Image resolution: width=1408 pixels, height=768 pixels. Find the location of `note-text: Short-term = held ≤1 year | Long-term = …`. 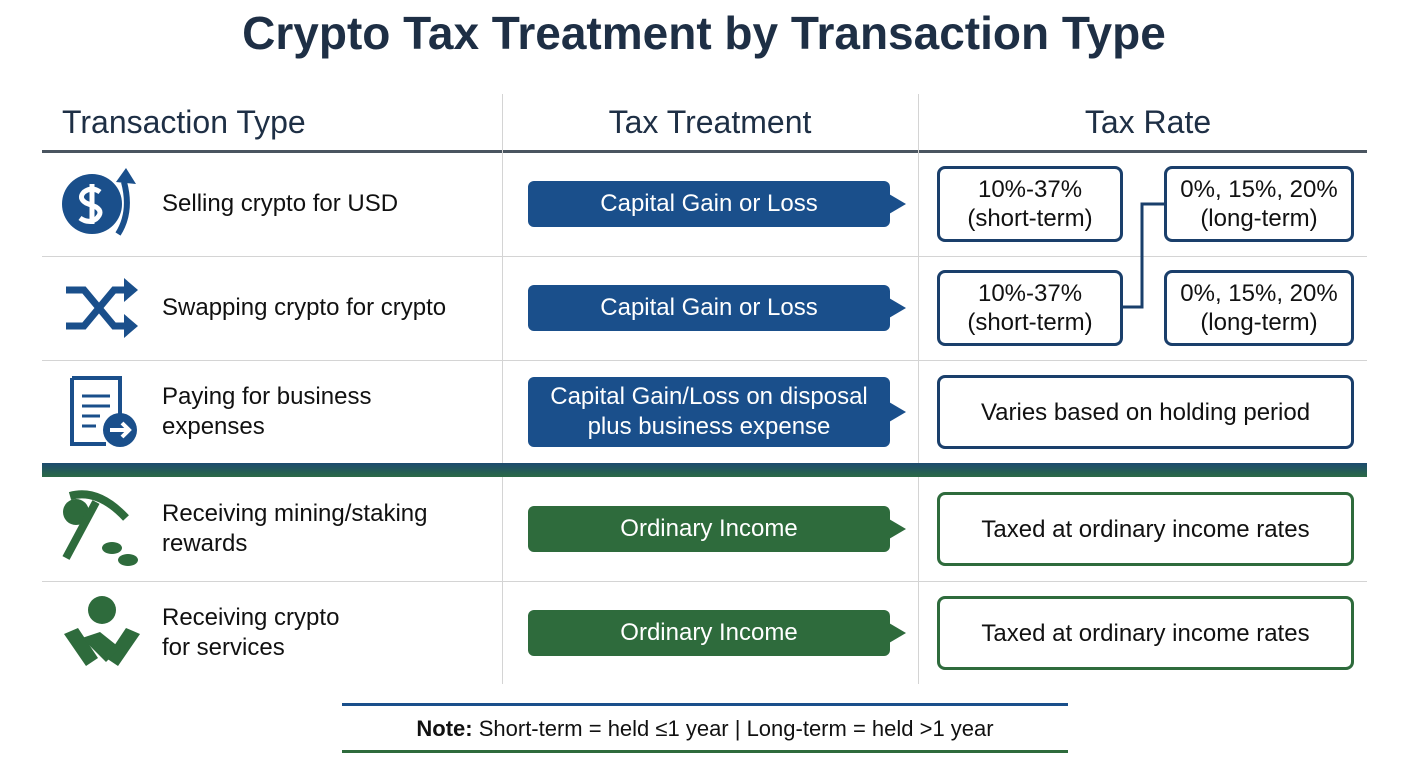

note-text: Short-term = held ≤1 year | Long-term = … is located at coordinates (736, 728).